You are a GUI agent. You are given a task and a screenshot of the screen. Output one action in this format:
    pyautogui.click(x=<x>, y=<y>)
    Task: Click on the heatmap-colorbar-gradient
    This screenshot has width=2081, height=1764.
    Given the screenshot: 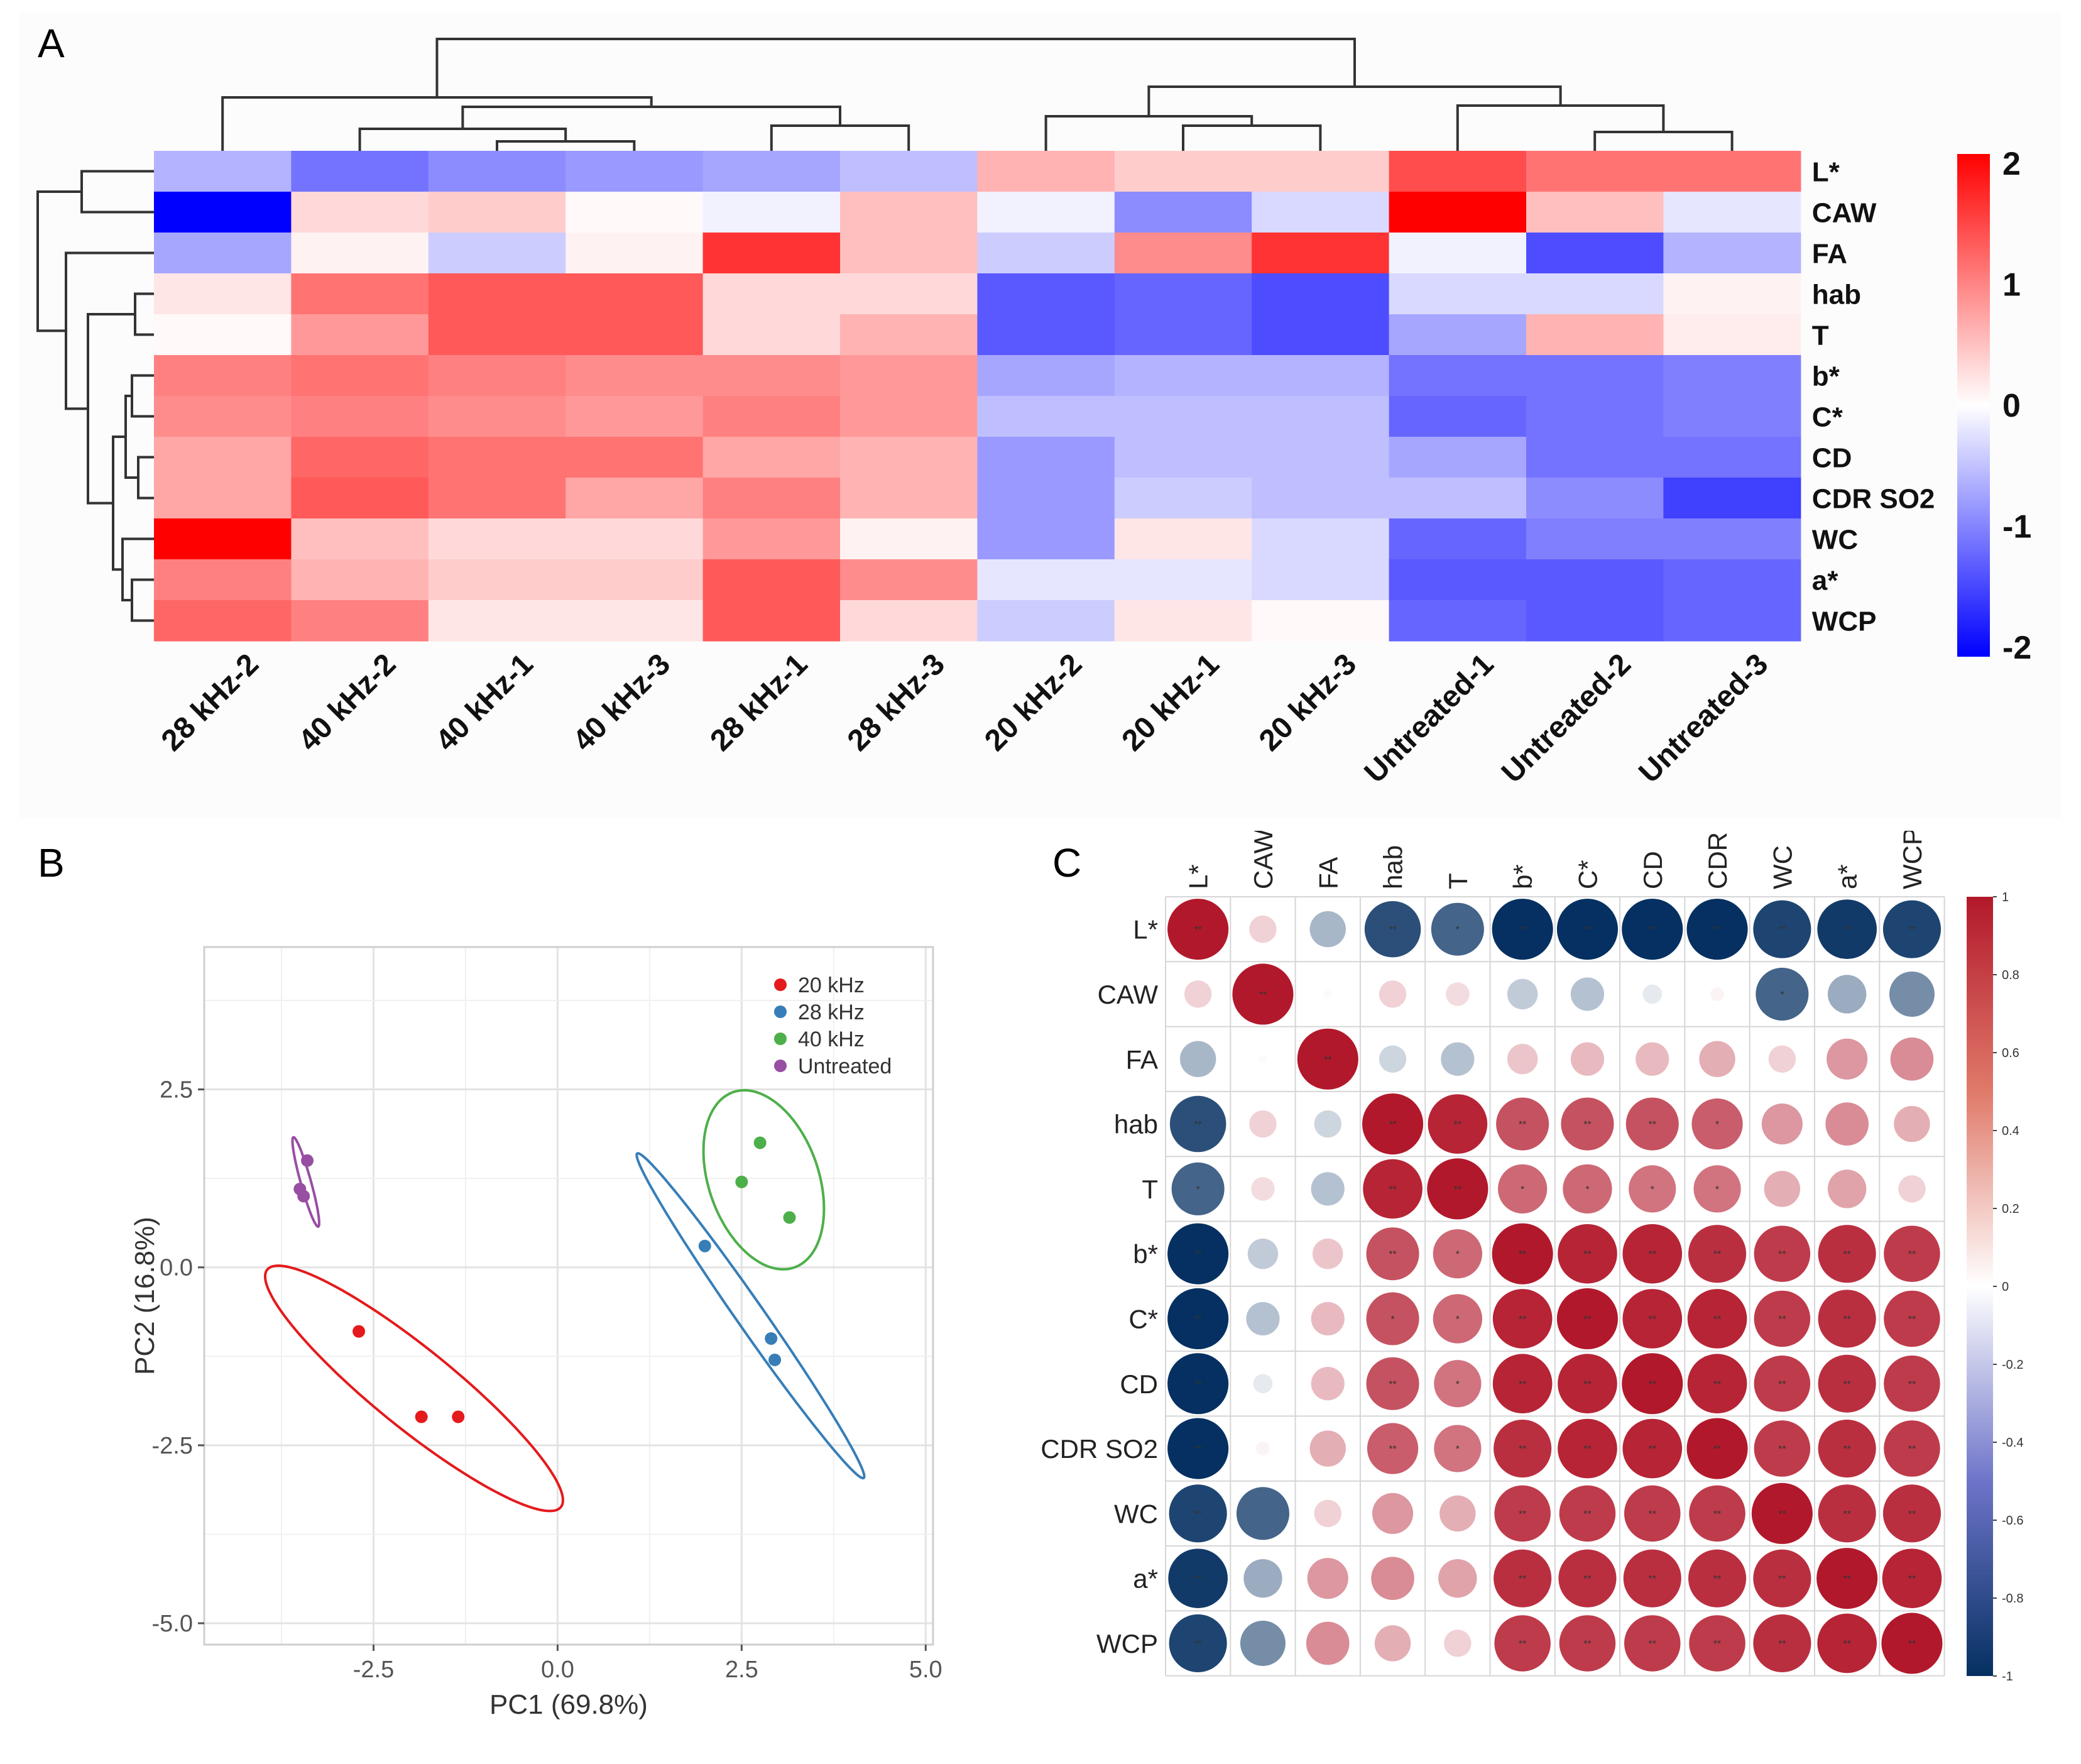 What is the action you would take?
    pyautogui.click(x=1973, y=405)
    